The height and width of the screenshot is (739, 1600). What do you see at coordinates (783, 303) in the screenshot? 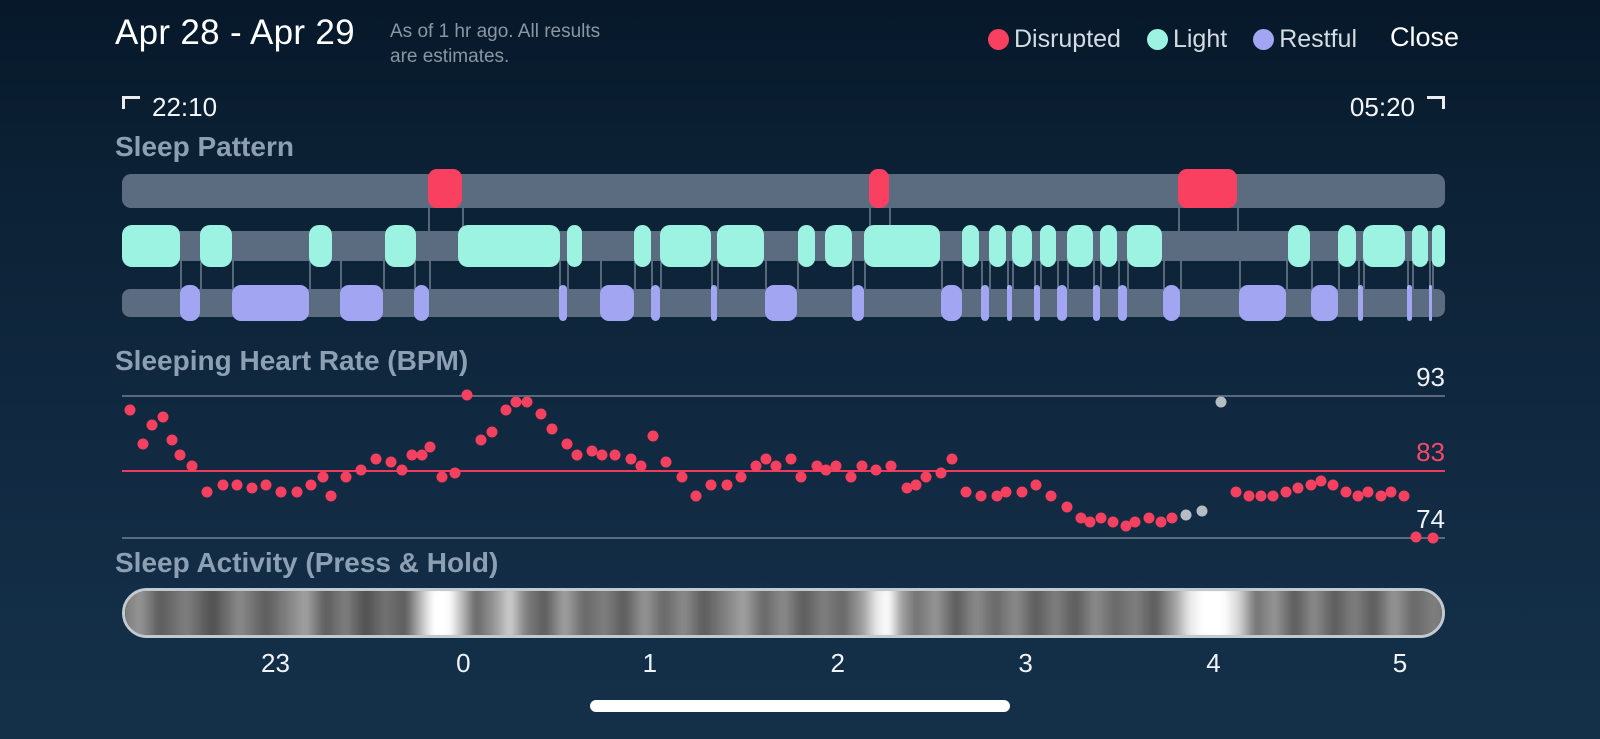
I see `restful-track` at bounding box center [783, 303].